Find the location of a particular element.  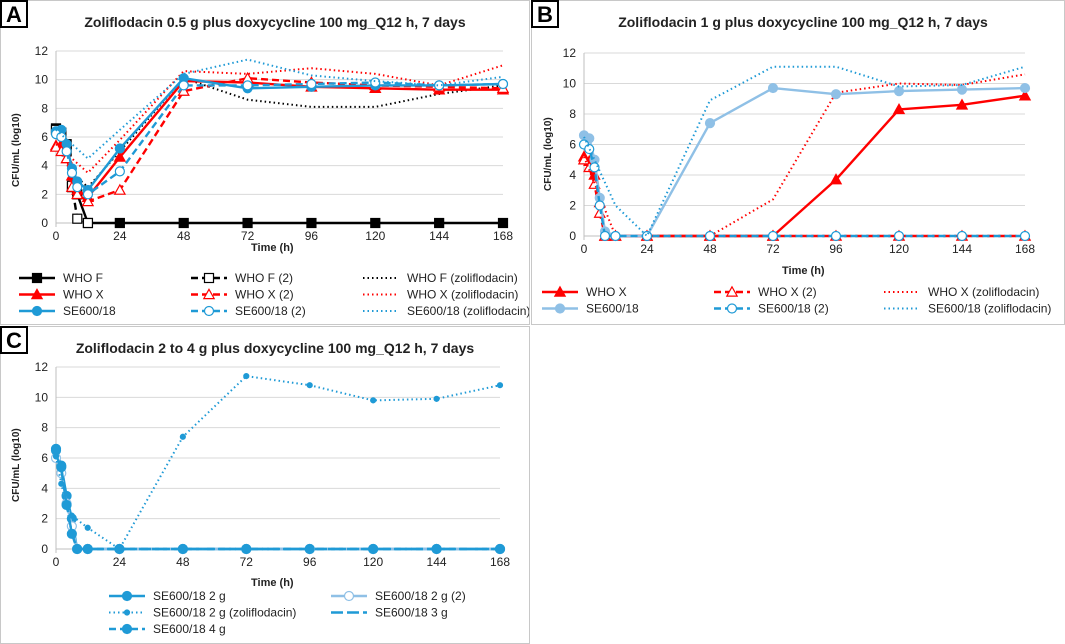

panel-b-legend-entry-4: SE600/18 (2) is located at coordinates (771, 309).